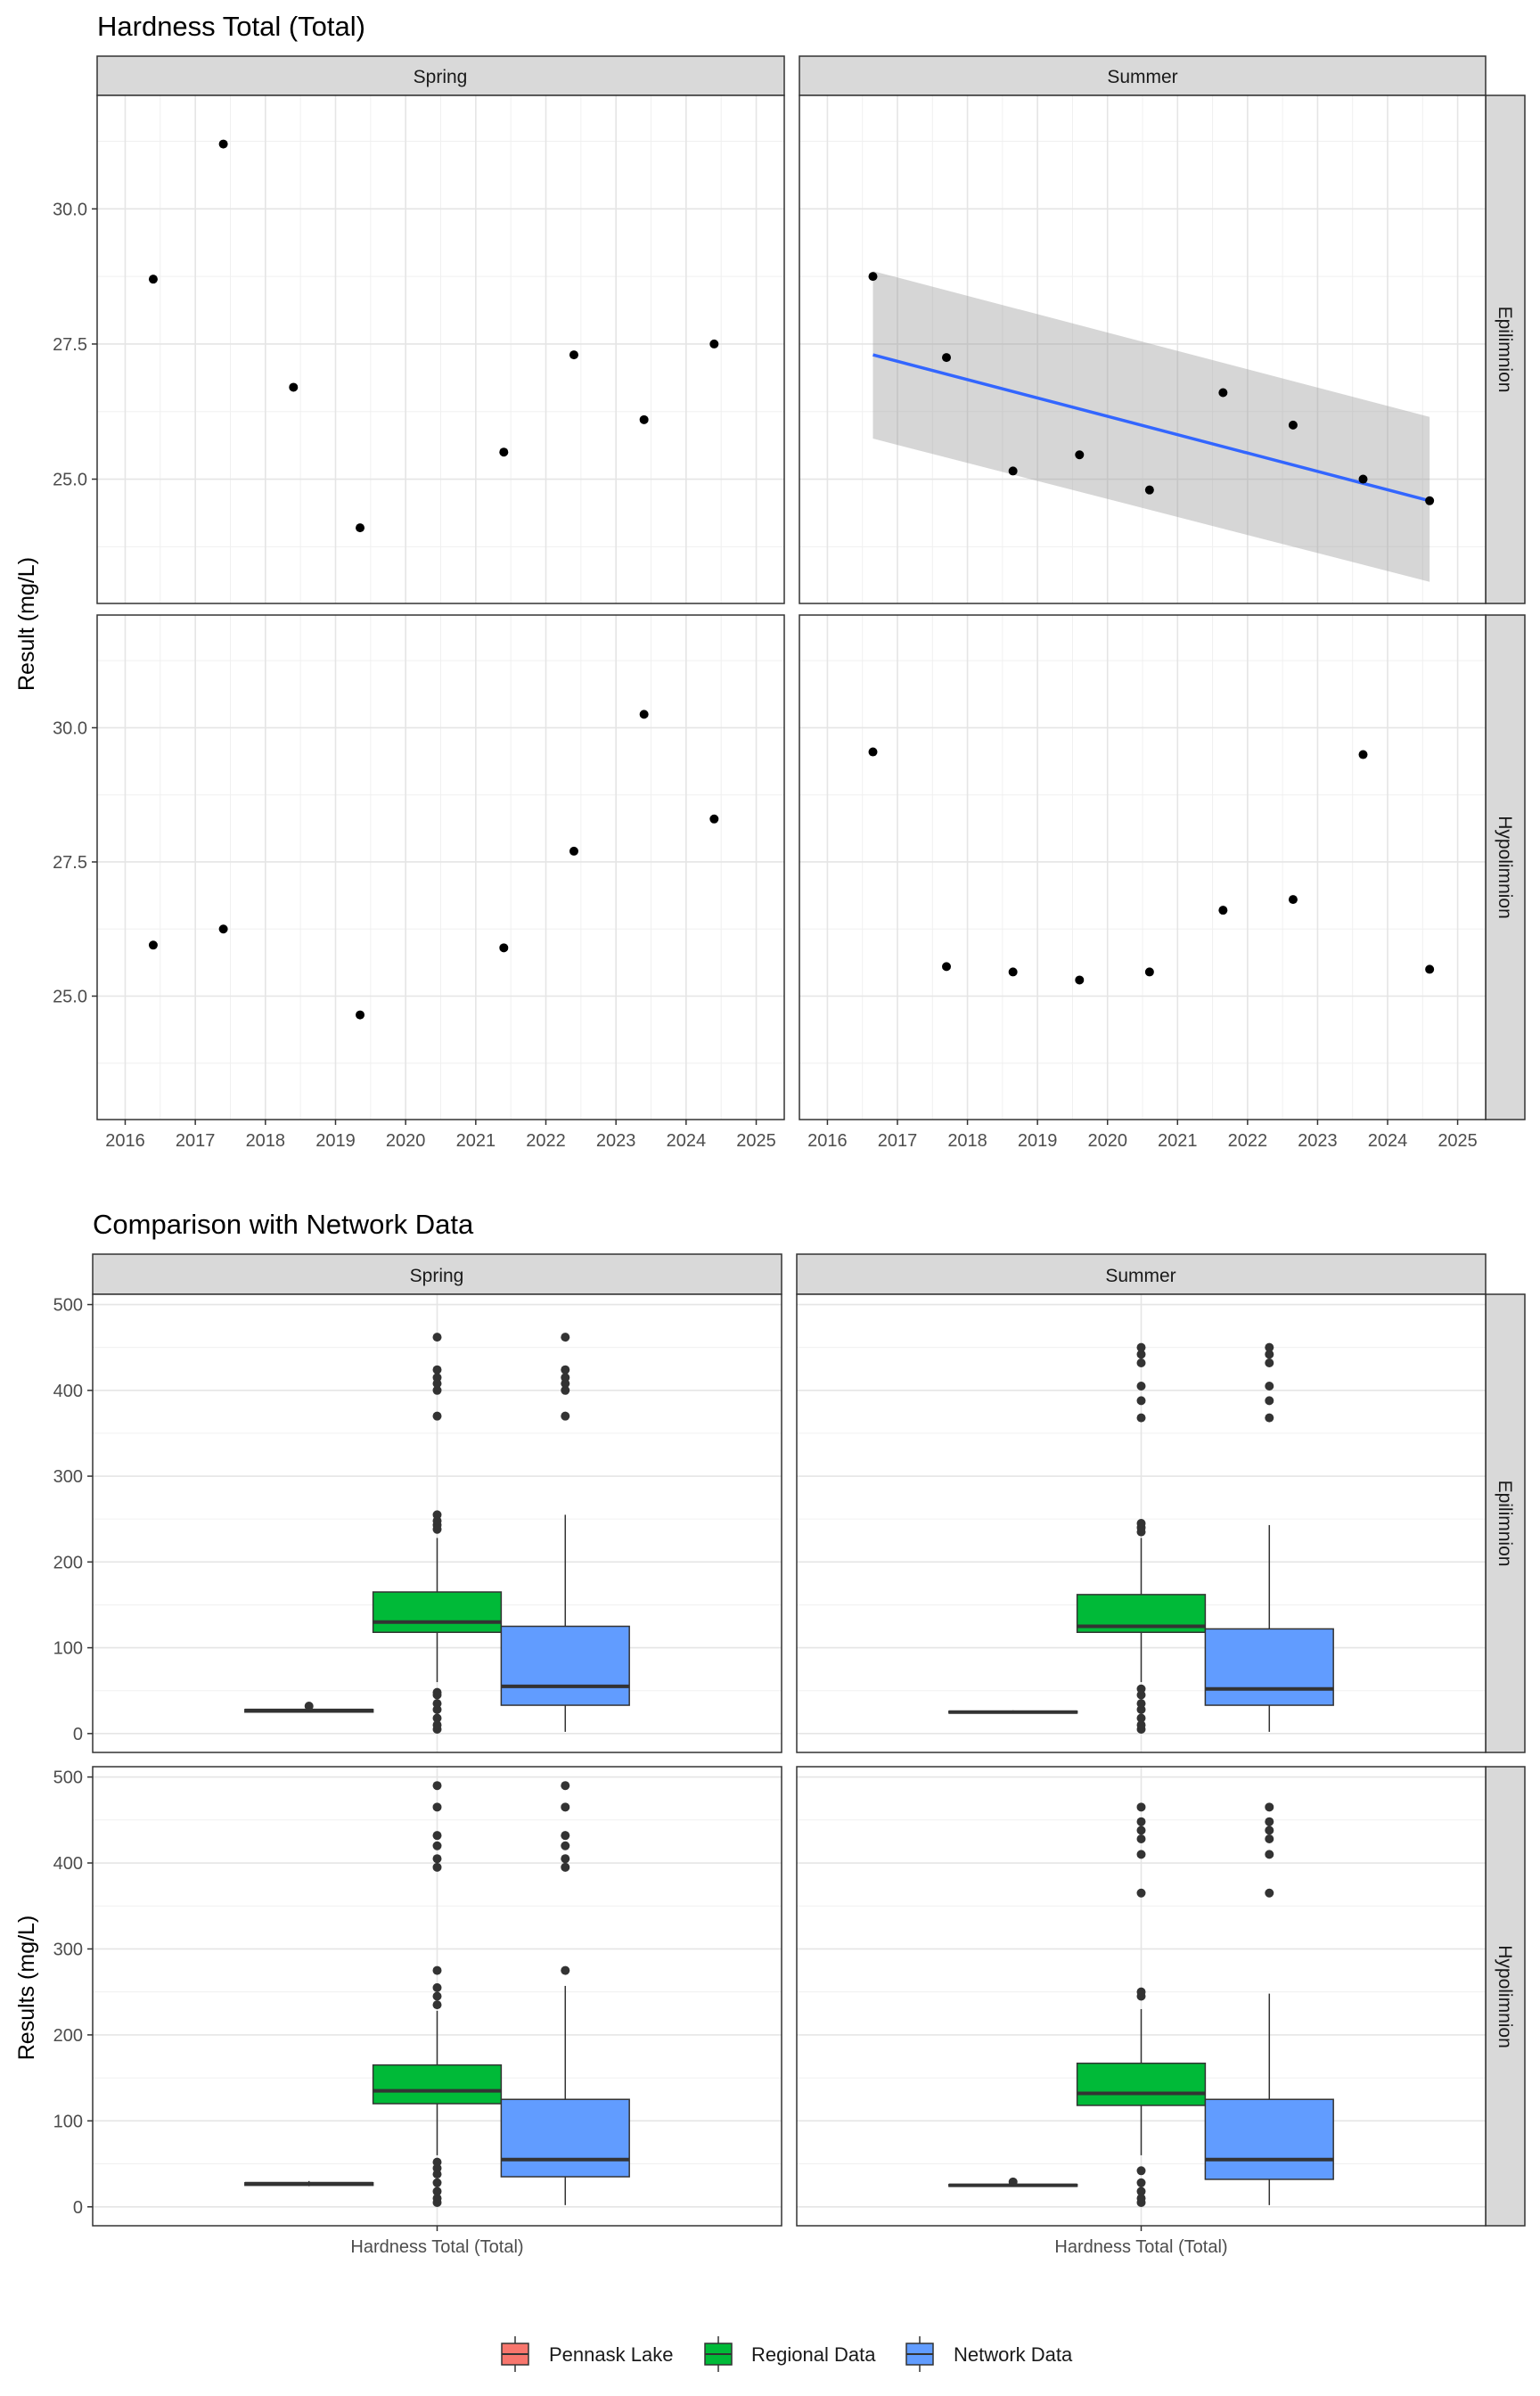  What do you see at coordinates (1140, 2247) in the screenshot?
I see `x-category-label: Hardness Total (Total)` at bounding box center [1140, 2247].